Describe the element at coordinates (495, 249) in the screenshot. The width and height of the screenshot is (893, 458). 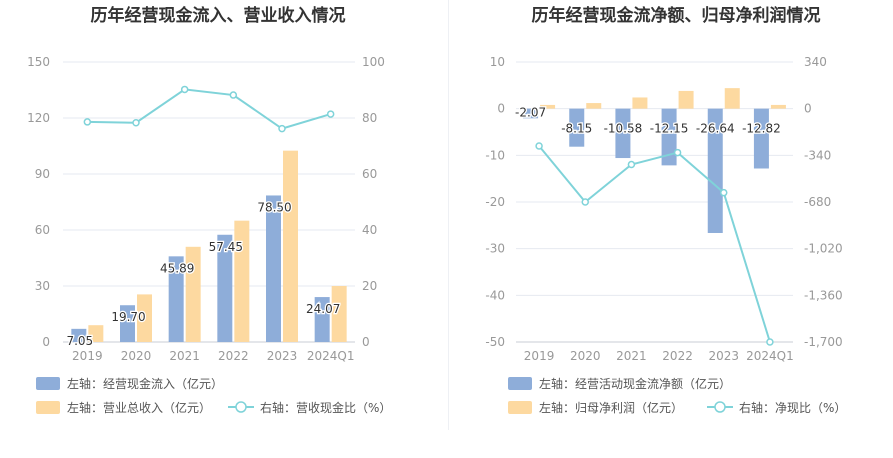
I see `left-axis-tick: -30` at that location.